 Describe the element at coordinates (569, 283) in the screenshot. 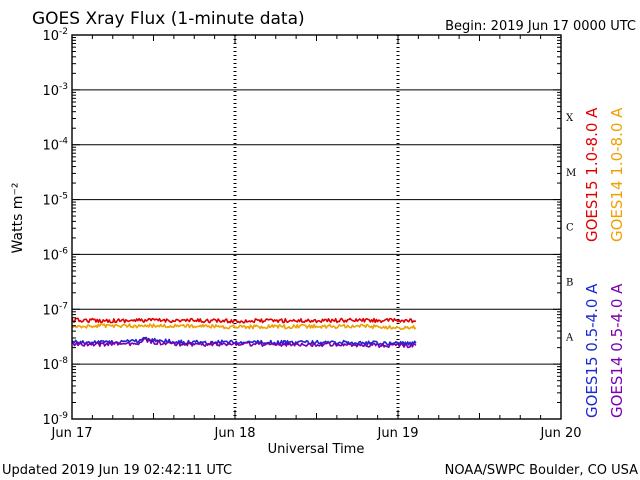

I see `flare-class-label: B` at that location.